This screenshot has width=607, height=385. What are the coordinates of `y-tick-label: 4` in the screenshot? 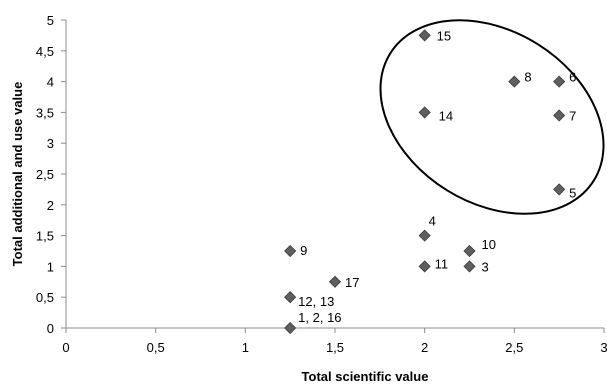 It's located at (50, 82).